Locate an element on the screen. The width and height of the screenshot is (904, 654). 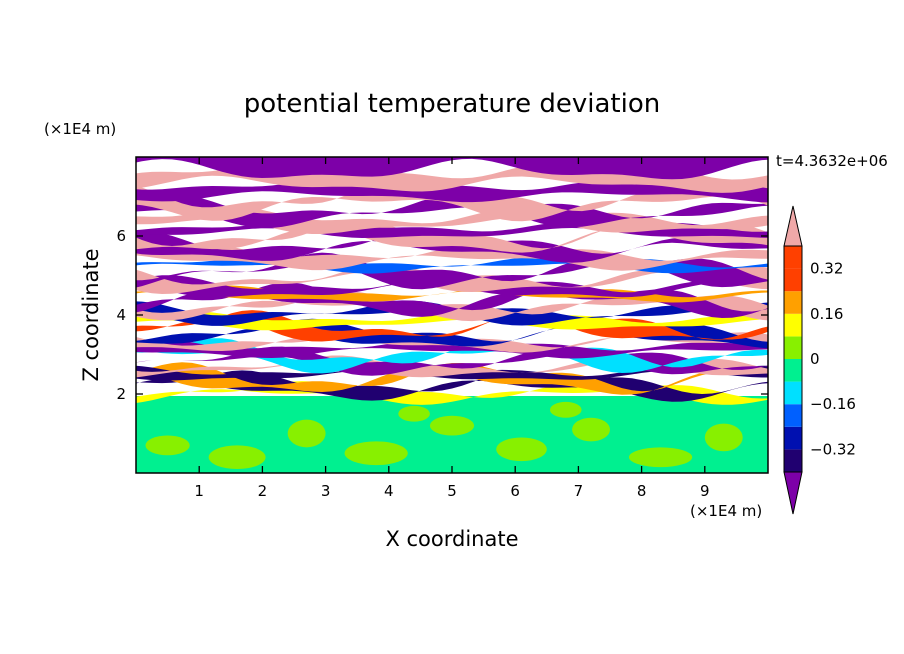
time-label: t=4.3632e+06 is located at coordinates (832, 161).